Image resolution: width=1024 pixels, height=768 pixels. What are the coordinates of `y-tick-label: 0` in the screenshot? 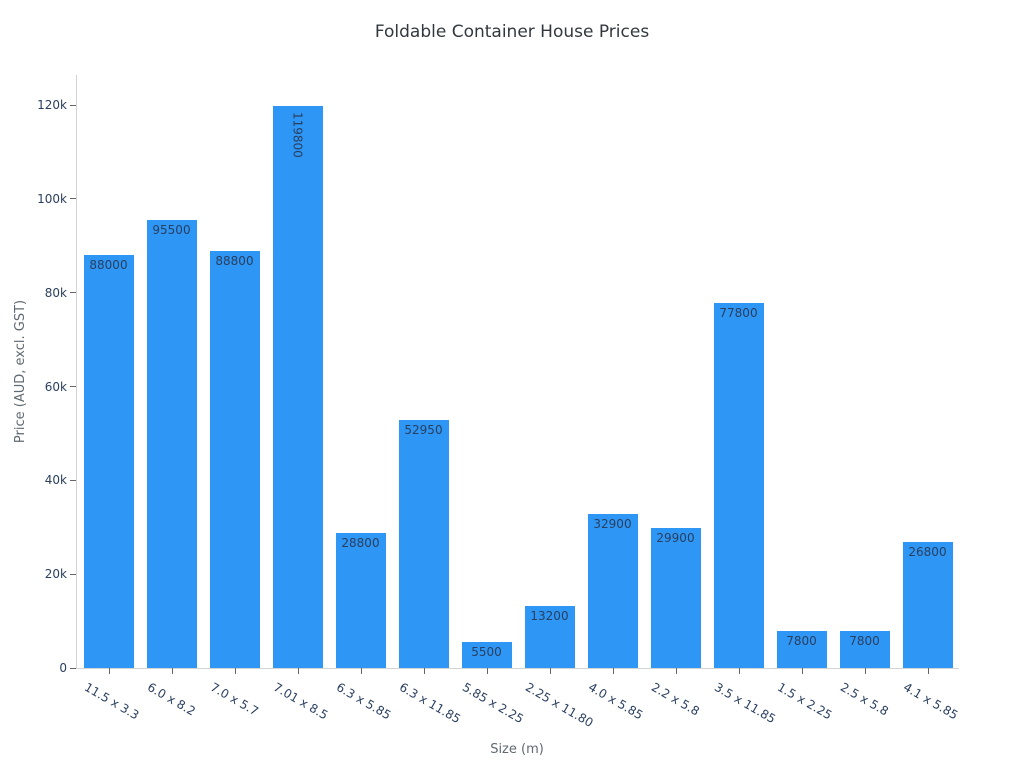 It's located at (63, 668).